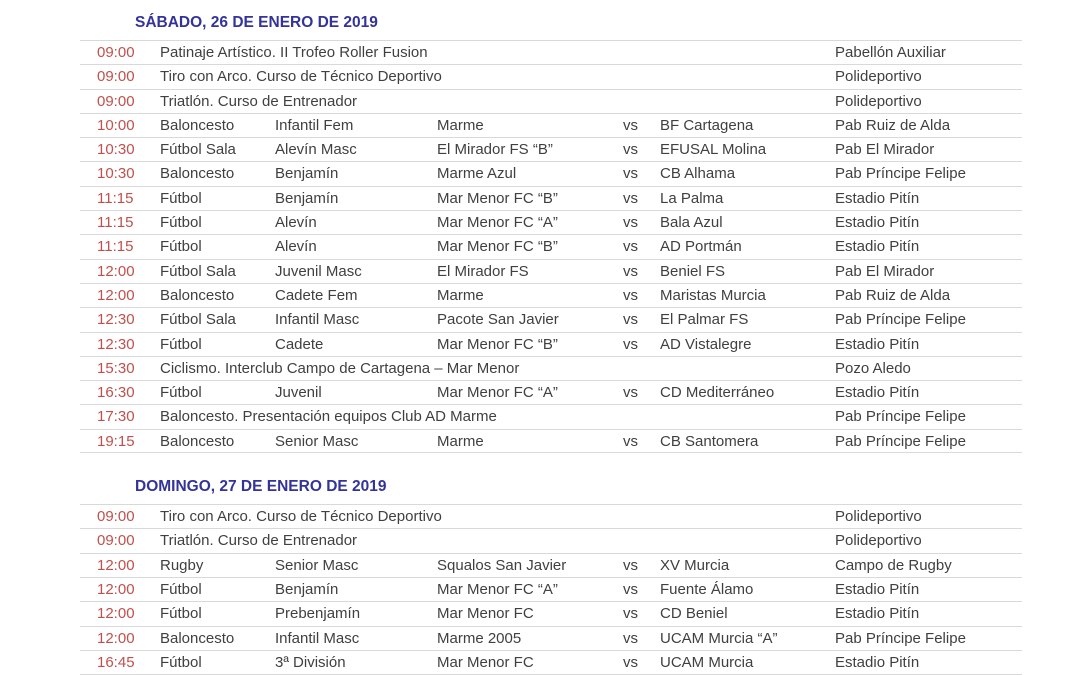 Image resolution: width=1080 pixels, height=675 pixels. Describe the element at coordinates (116, 662) in the screenshot. I see `match-time: 16:45` at that location.